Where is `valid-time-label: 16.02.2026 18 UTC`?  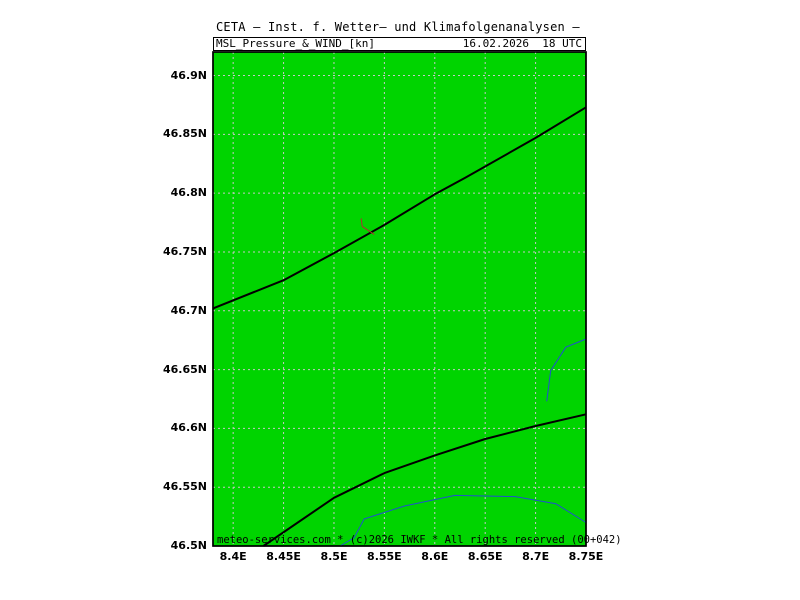
valid-time-label: 16.02.2026 18 UTC is located at coordinates (522, 43).